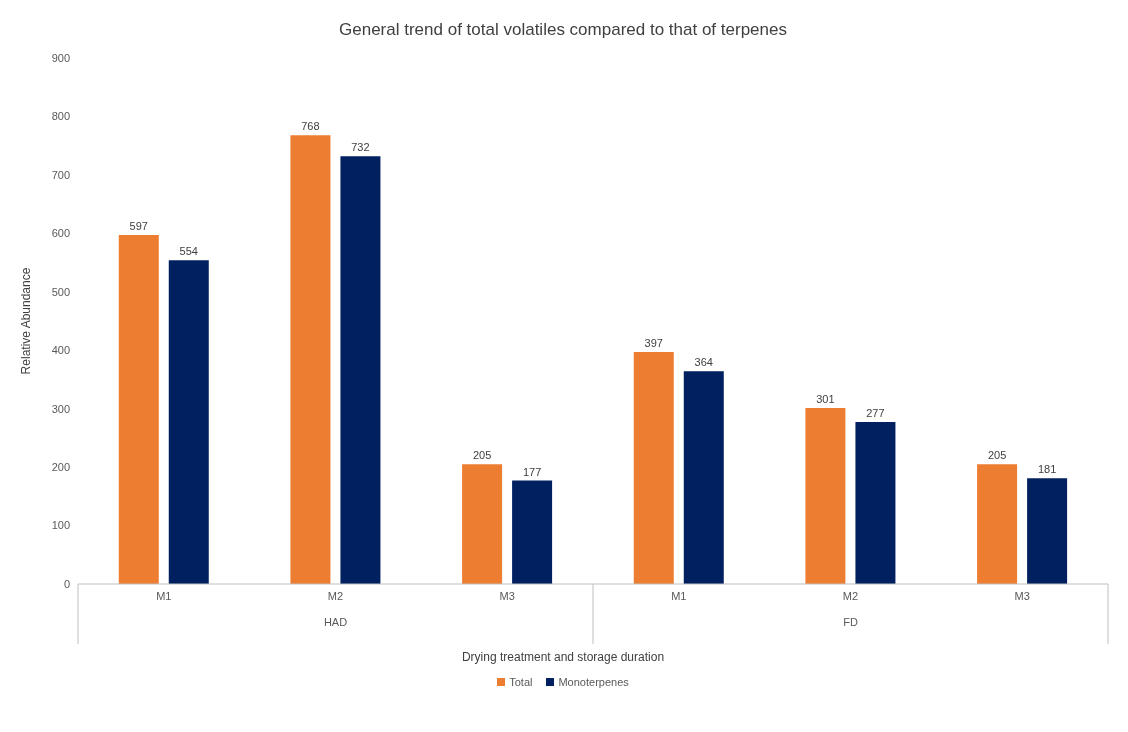  I want to click on data-label: 181, so click(1047, 469).